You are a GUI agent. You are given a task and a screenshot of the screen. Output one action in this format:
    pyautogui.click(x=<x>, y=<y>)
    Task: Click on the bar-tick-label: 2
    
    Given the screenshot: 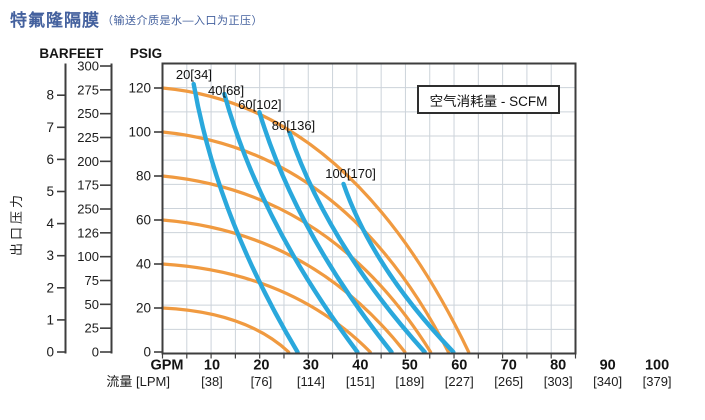 What is the action you would take?
    pyautogui.click(x=50, y=287)
    